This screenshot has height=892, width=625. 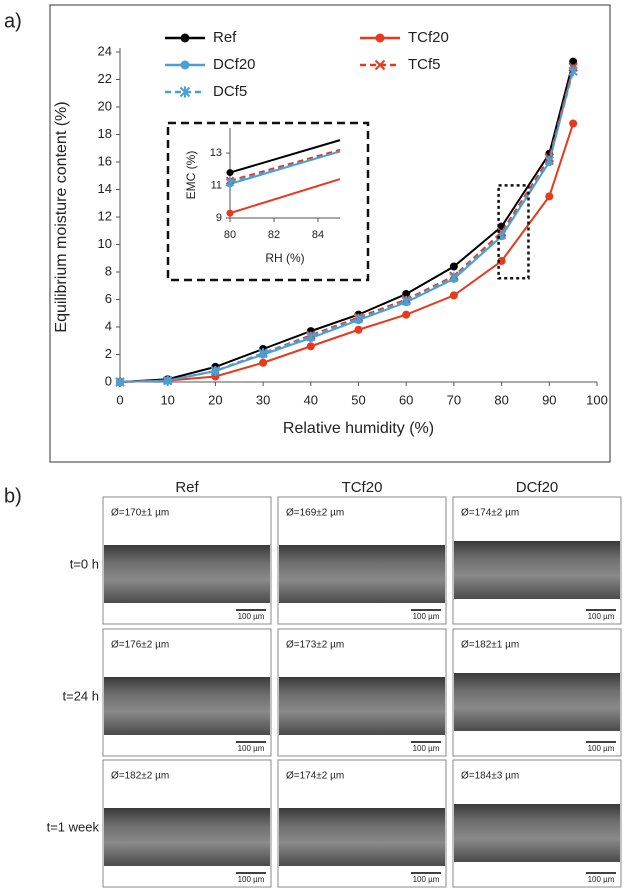 What do you see at coordinates (315, 645) in the screenshot?
I see `diameter-label: Ø=173±2 µm` at bounding box center [315, 645].